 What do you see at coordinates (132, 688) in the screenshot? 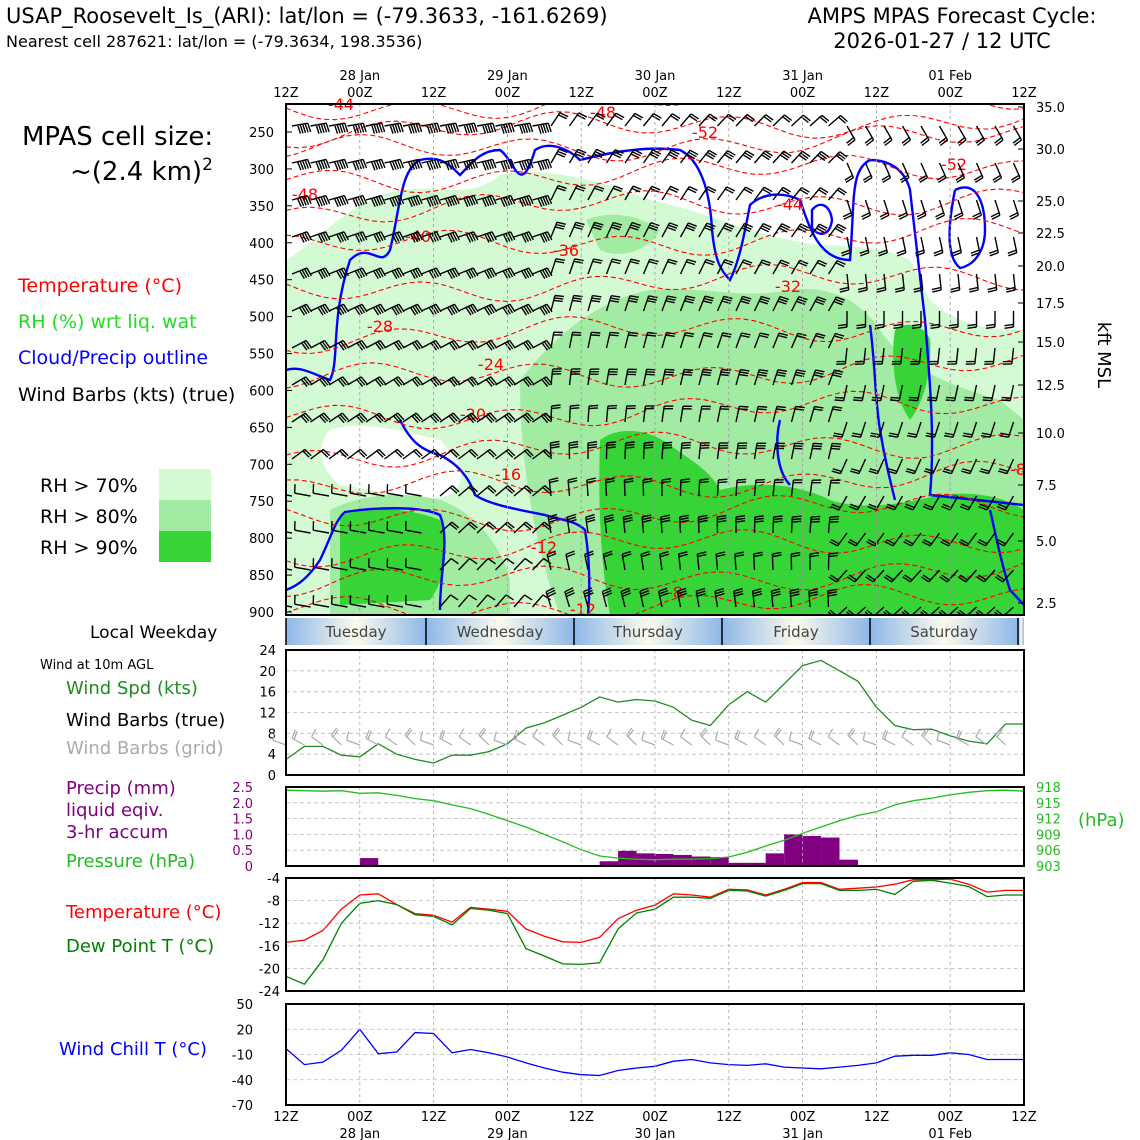
I see `legend-wind-speed: Wind Spd (kts)` at bounding box center [132, 688].